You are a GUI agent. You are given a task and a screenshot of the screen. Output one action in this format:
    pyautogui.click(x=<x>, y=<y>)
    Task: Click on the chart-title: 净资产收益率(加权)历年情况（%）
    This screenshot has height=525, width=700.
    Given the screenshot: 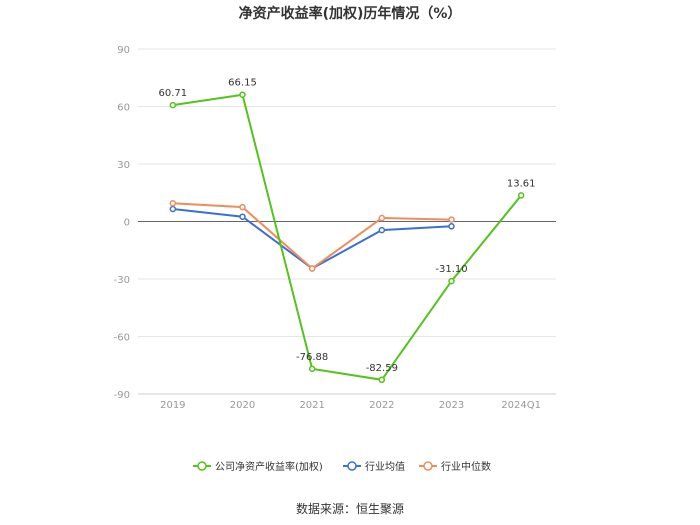 What is the action you would take?
    pyautogui.click(x=350, y=14)
    